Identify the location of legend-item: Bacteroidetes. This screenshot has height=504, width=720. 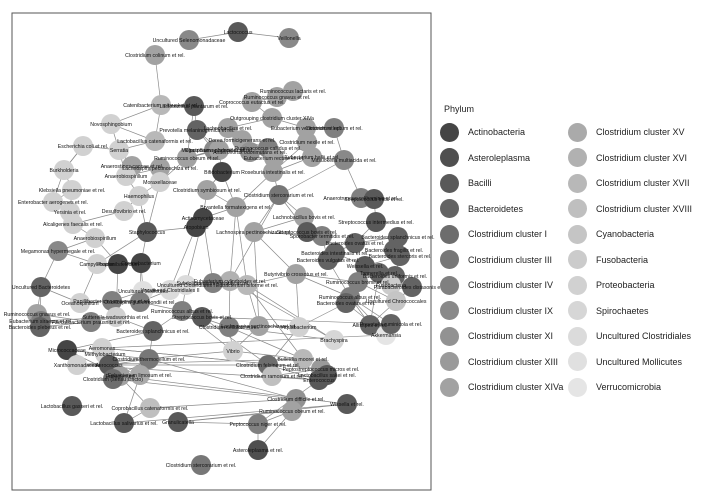
(481, 209).